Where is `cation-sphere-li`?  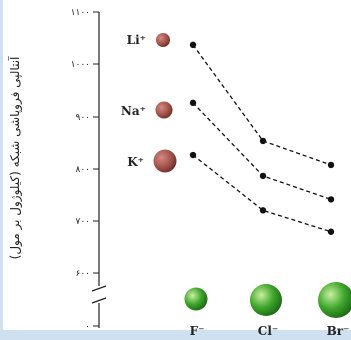
cation-sphere-li is located at coordinates (163, 40).